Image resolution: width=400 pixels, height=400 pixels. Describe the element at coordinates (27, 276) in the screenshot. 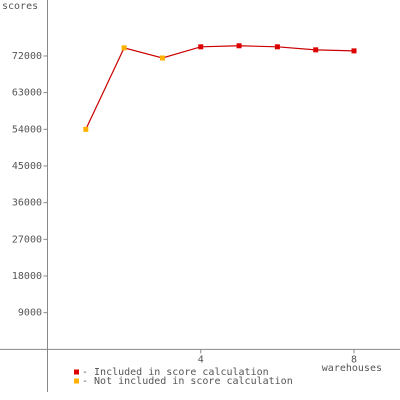

I see `y-tick-label: 18000` at that location.